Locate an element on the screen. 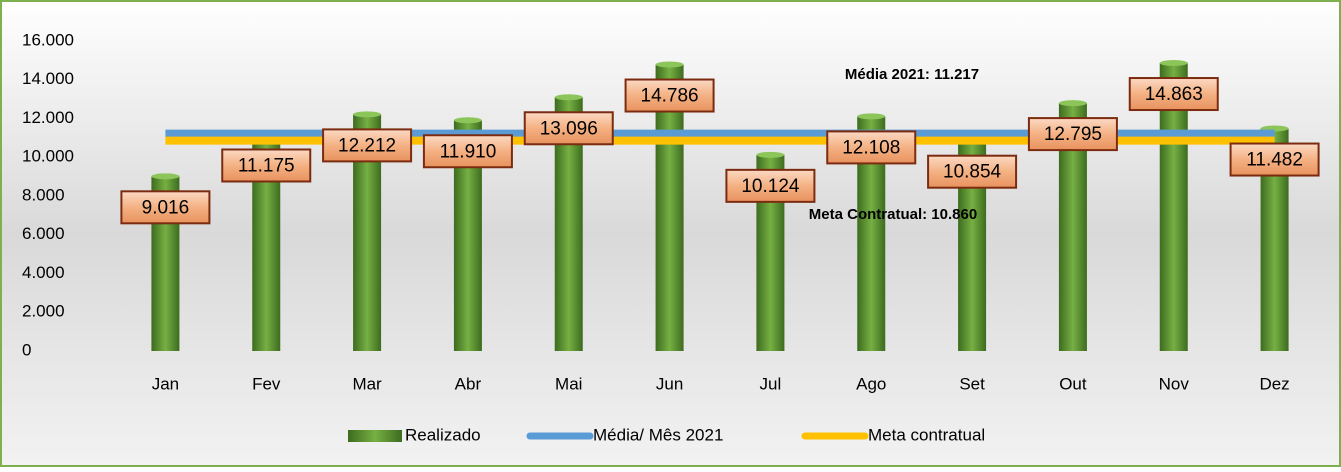 The height and width of the screenshot is (472, 1341). value-label: 10.124 is located at coordinates (770, 186).